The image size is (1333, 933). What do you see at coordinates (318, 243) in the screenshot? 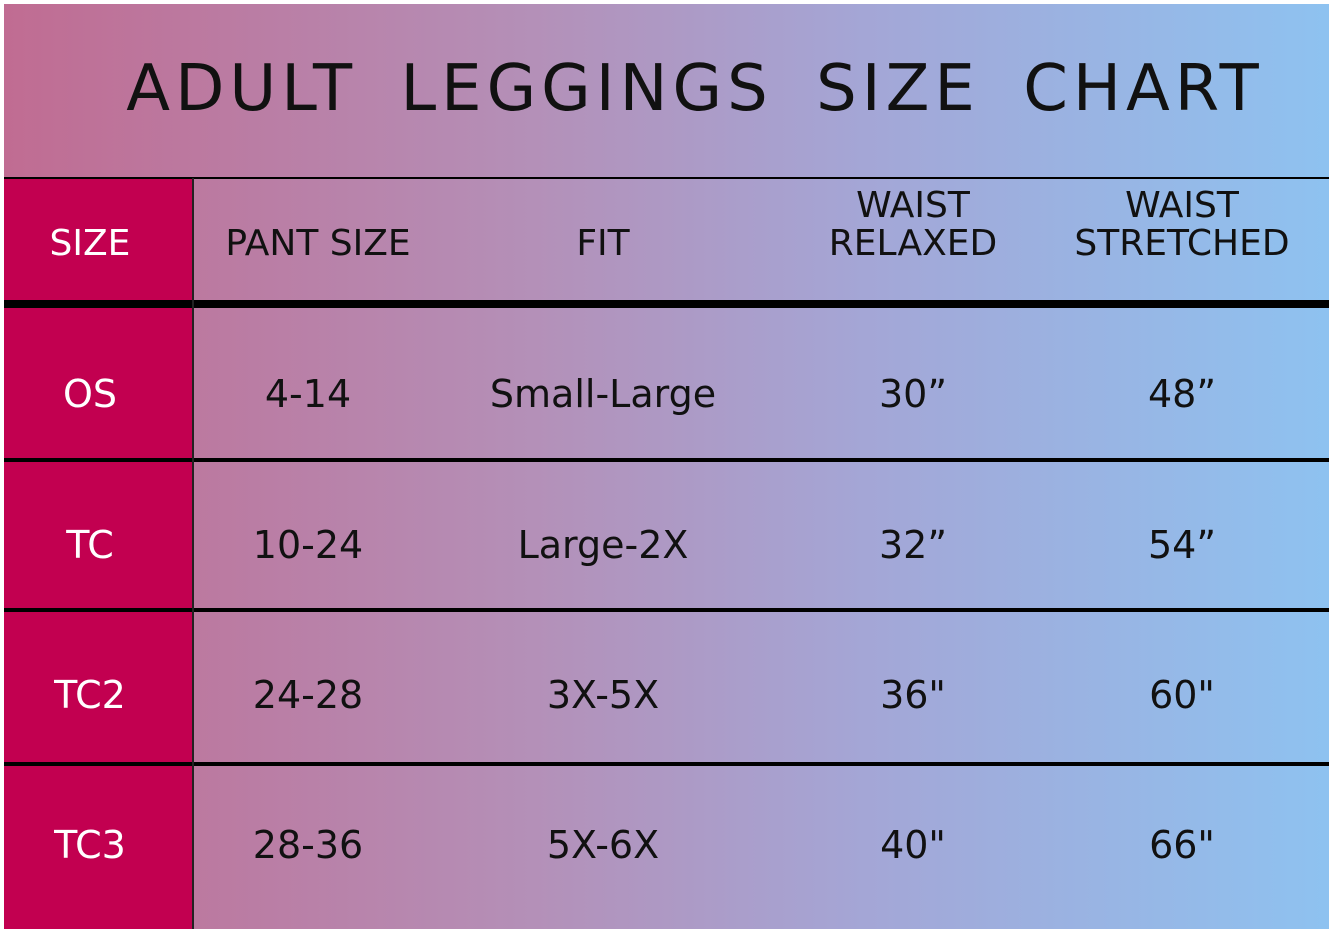
I see `header-pant-size: PANT SIZE` at bounding box center [318, 243].